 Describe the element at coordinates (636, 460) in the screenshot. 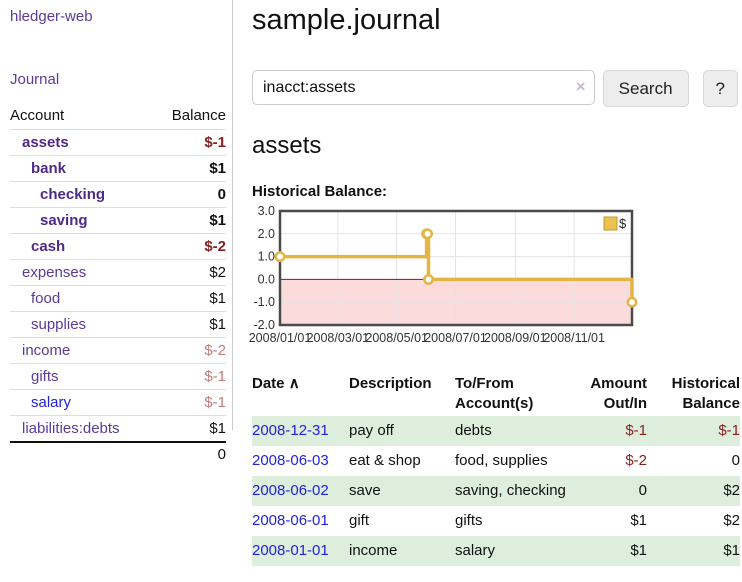

I see `transaction-amount: $-2` at that location.